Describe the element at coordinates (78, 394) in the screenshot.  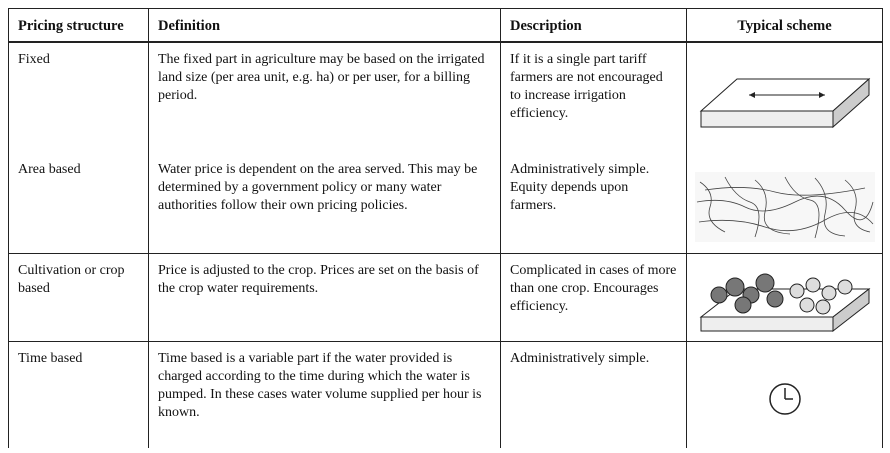
I see `cell: Time based` at that location.